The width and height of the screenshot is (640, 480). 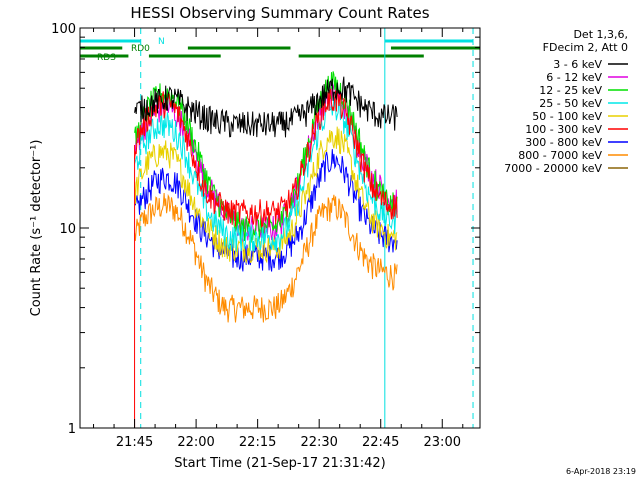 I want to click on x-tick-label: 22:00, so click(x=195, y=442).